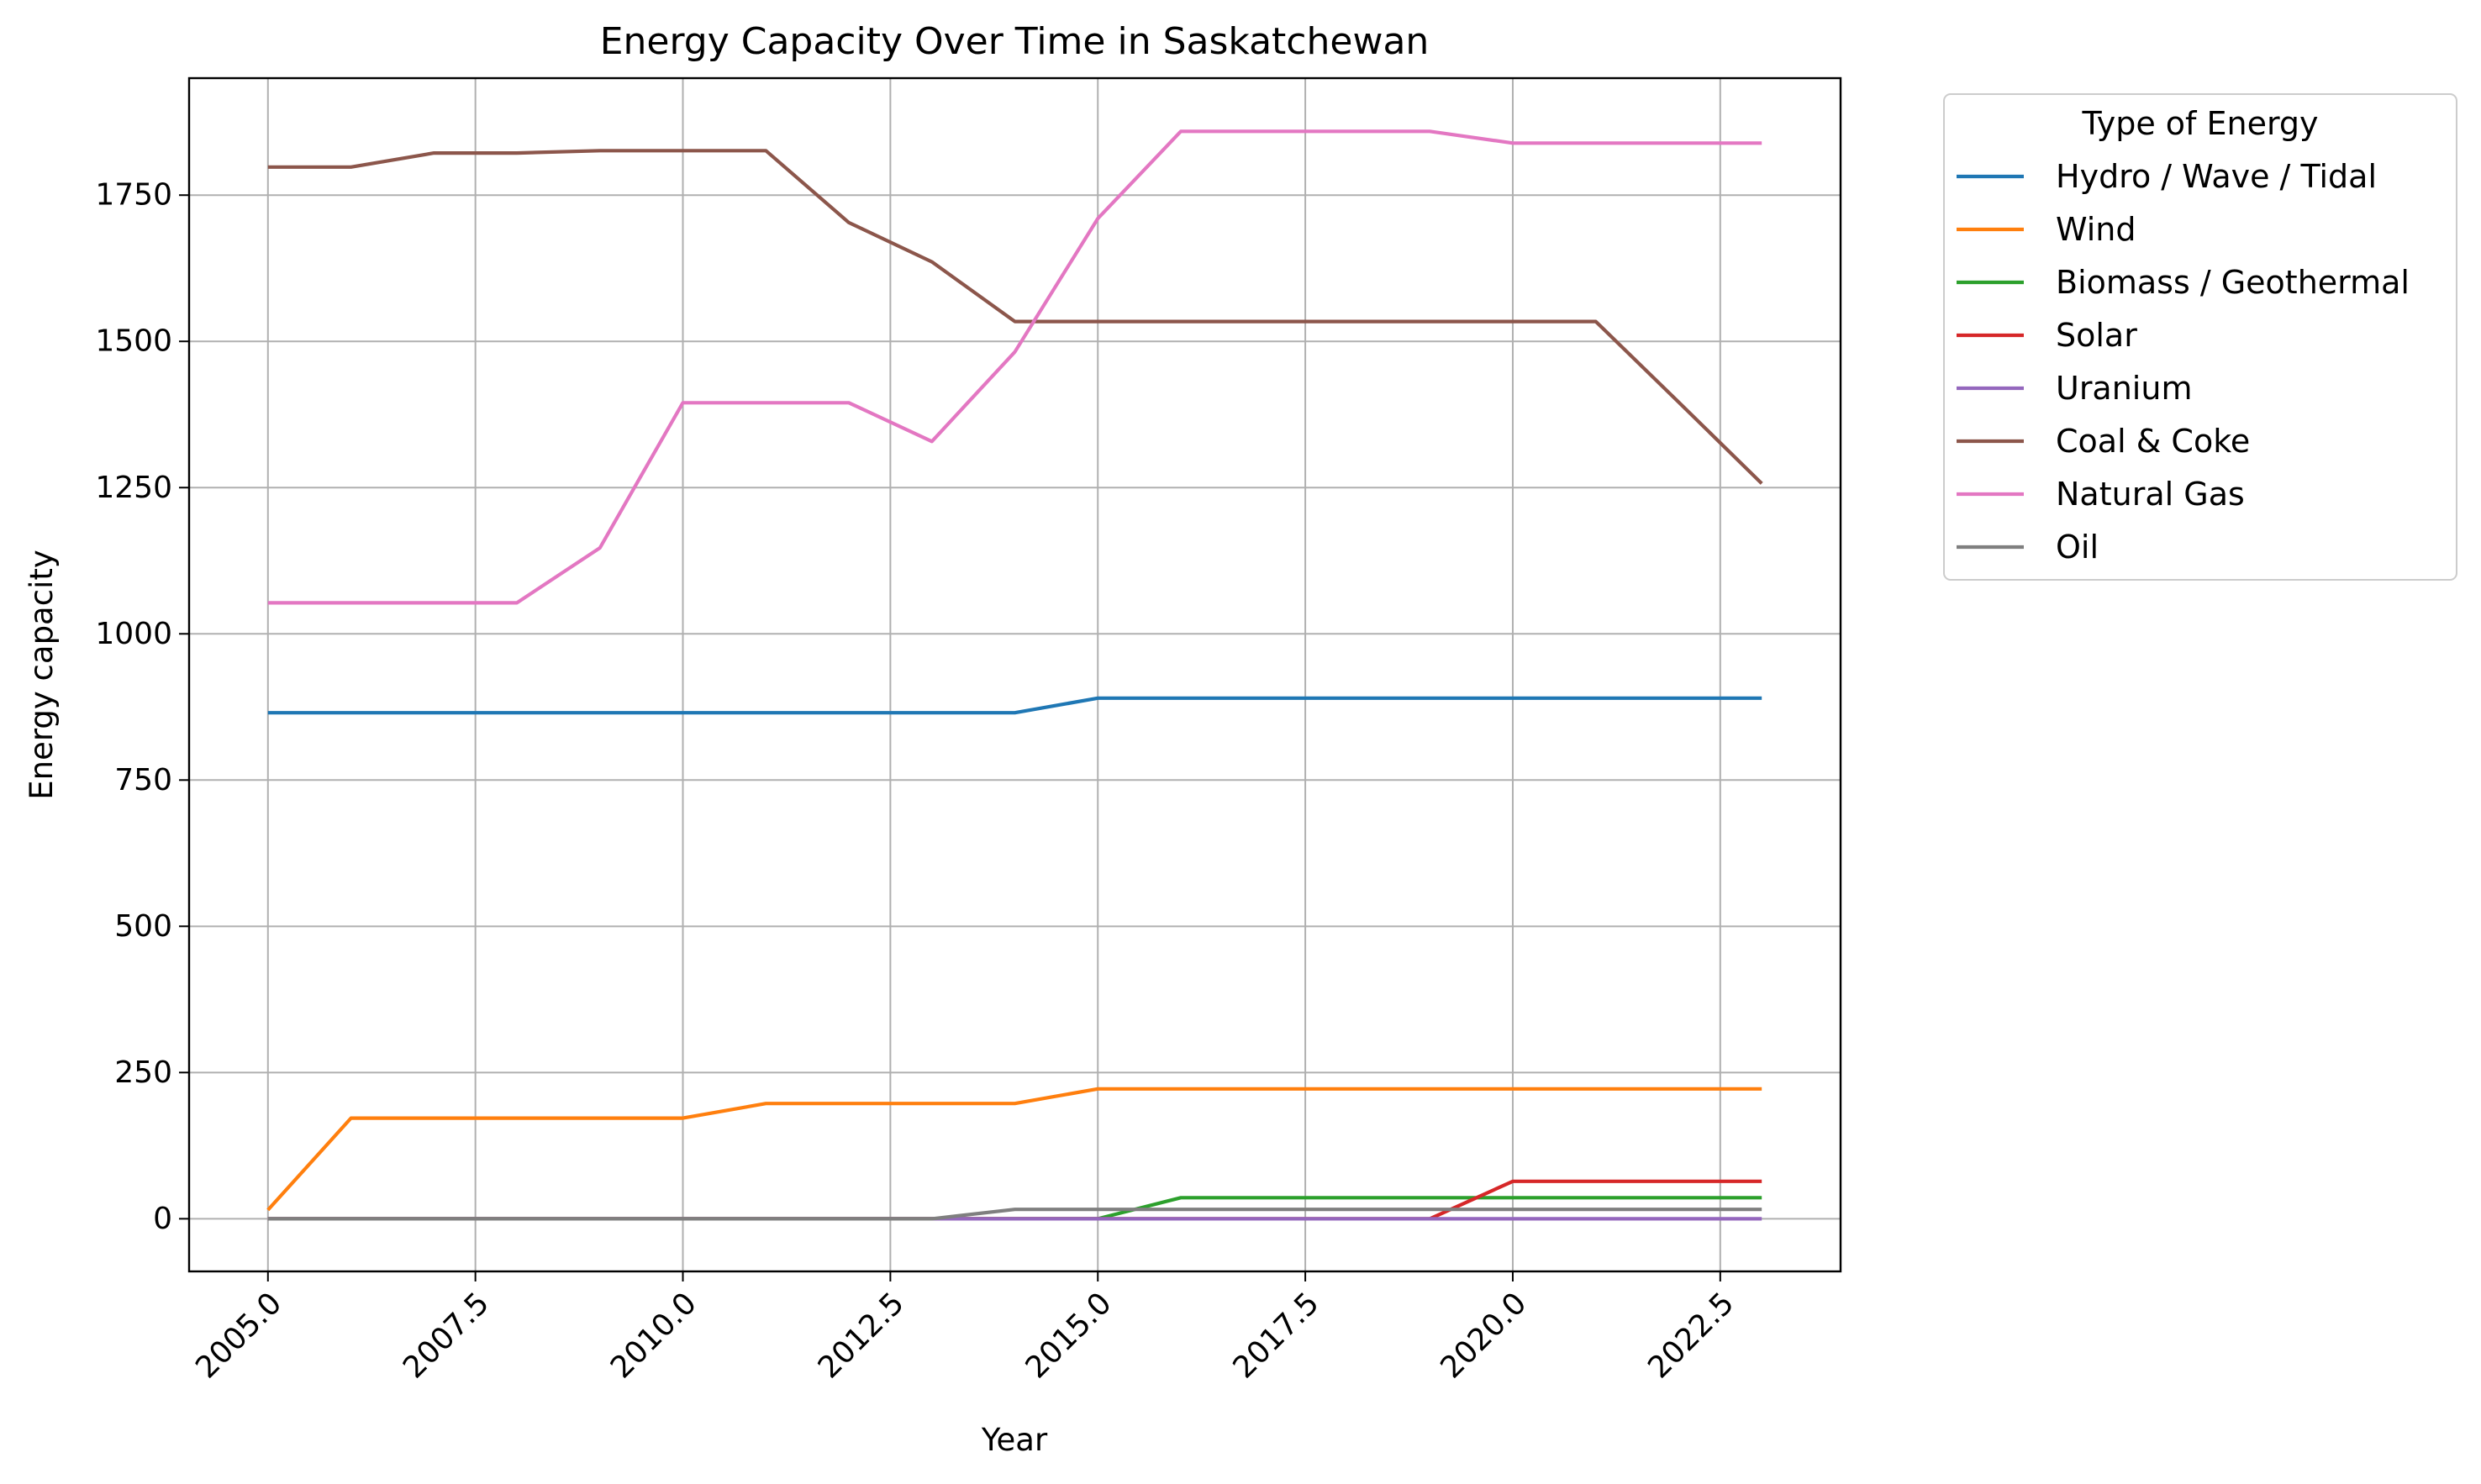  What do you see at coordinates (133, 634) in the screenshot?
I see `y-tick-label: 1000` at bounding box center [133, 634].